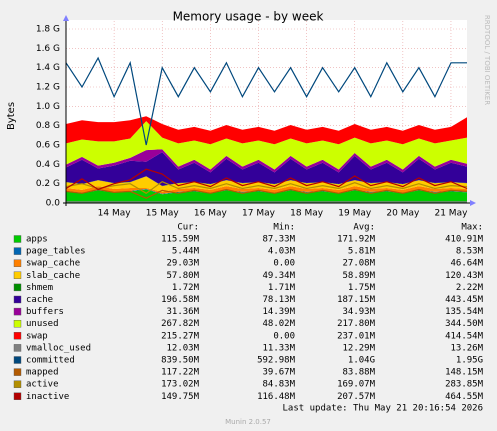  I want to click on legend-value: 120.43M, so click(464, 276).